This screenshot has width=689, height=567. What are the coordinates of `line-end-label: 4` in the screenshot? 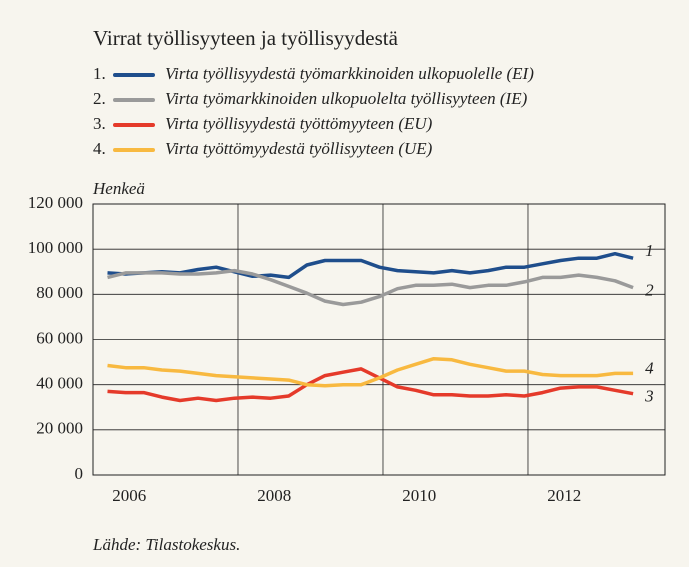 It's located at (649, 367).